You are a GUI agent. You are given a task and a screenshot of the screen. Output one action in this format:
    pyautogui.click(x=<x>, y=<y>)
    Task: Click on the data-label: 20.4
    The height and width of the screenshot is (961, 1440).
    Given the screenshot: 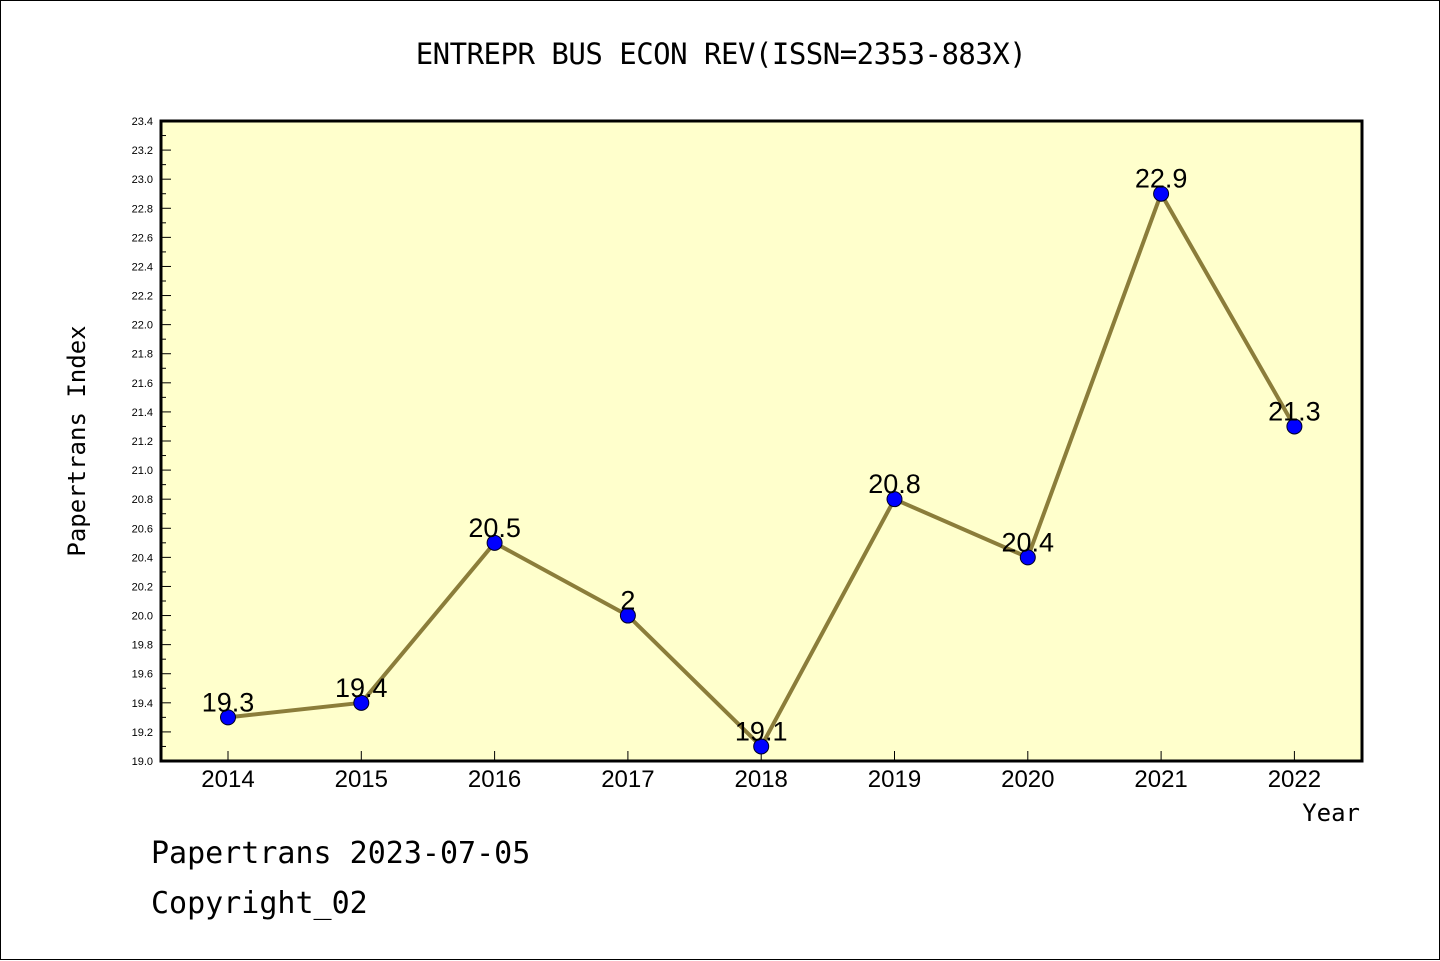 What is the action you would take?
    pyautogui.click(x=1028, y=542)
    